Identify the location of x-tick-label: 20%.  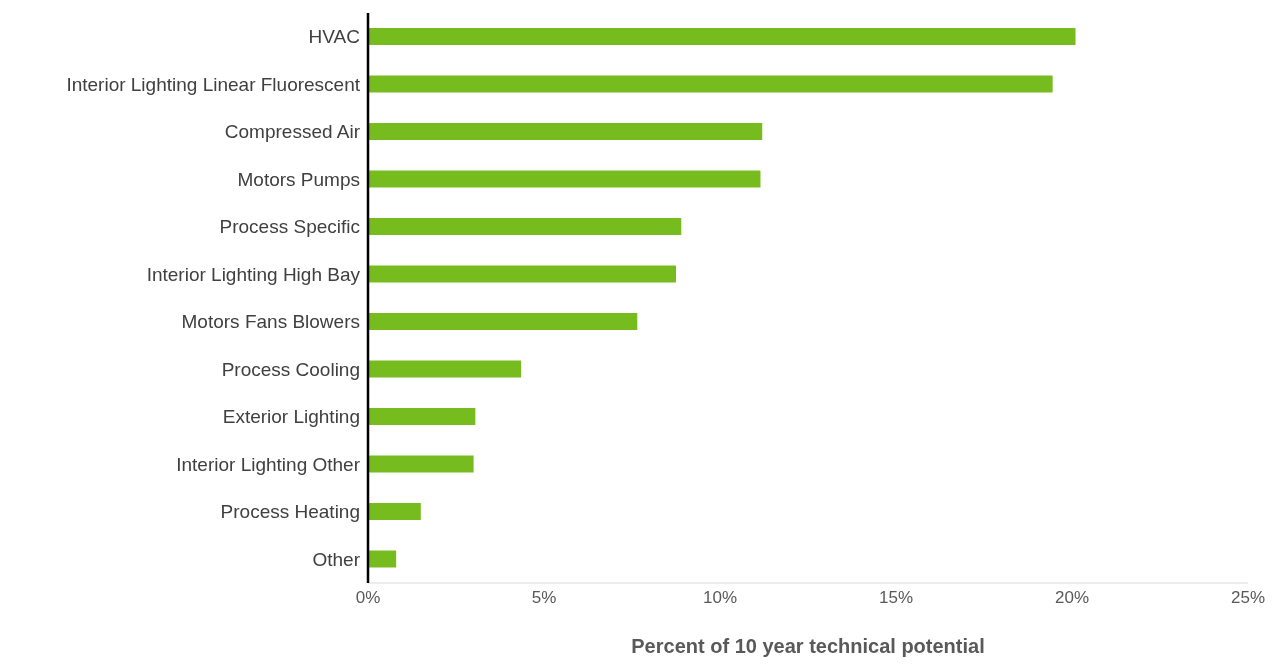
(1072, 598).